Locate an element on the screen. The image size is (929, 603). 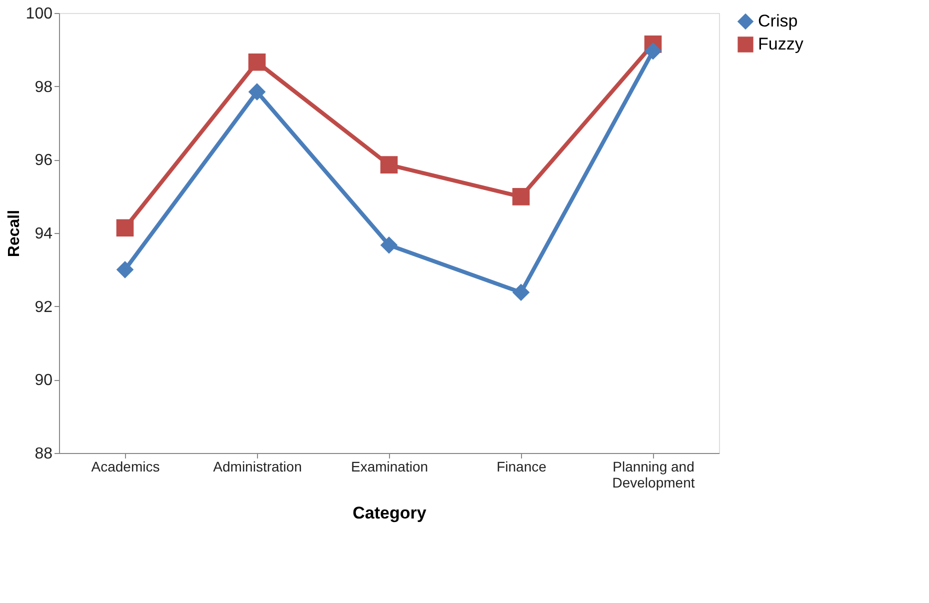
legend-label: Crisp is located at coordinates (778, 21).